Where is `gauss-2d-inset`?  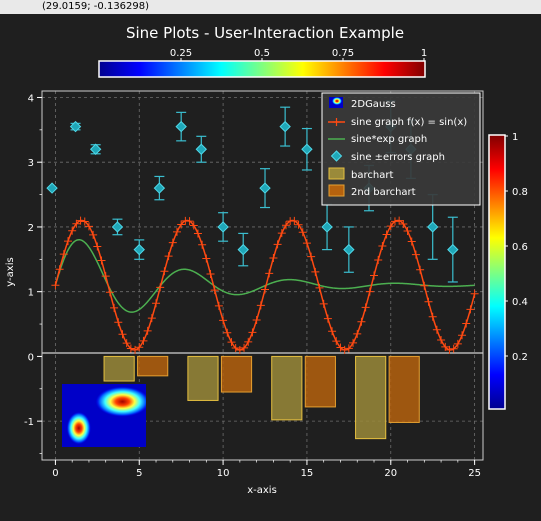 gauss-2d-inset is located at coordinates (104, 415).